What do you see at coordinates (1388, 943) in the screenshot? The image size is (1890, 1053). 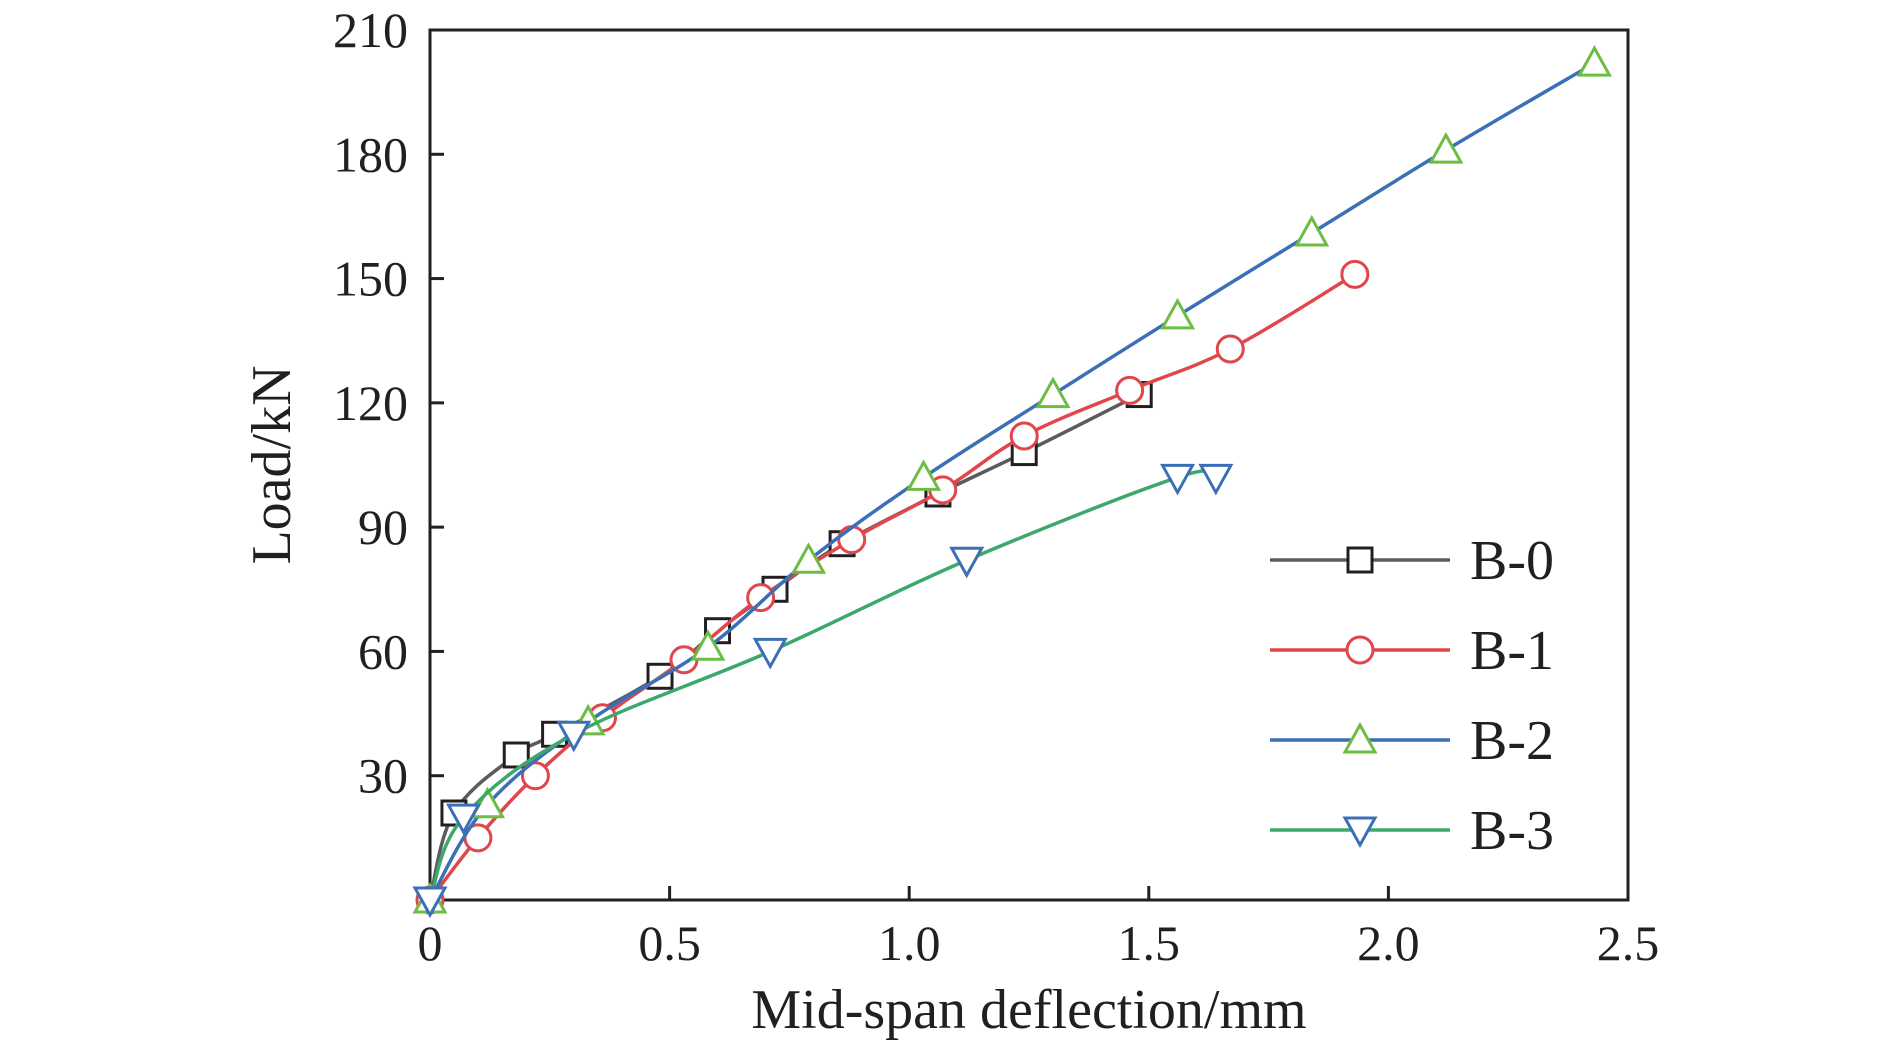 I see `x-tick-label: 2.0` at bounding box center [1388, 943].